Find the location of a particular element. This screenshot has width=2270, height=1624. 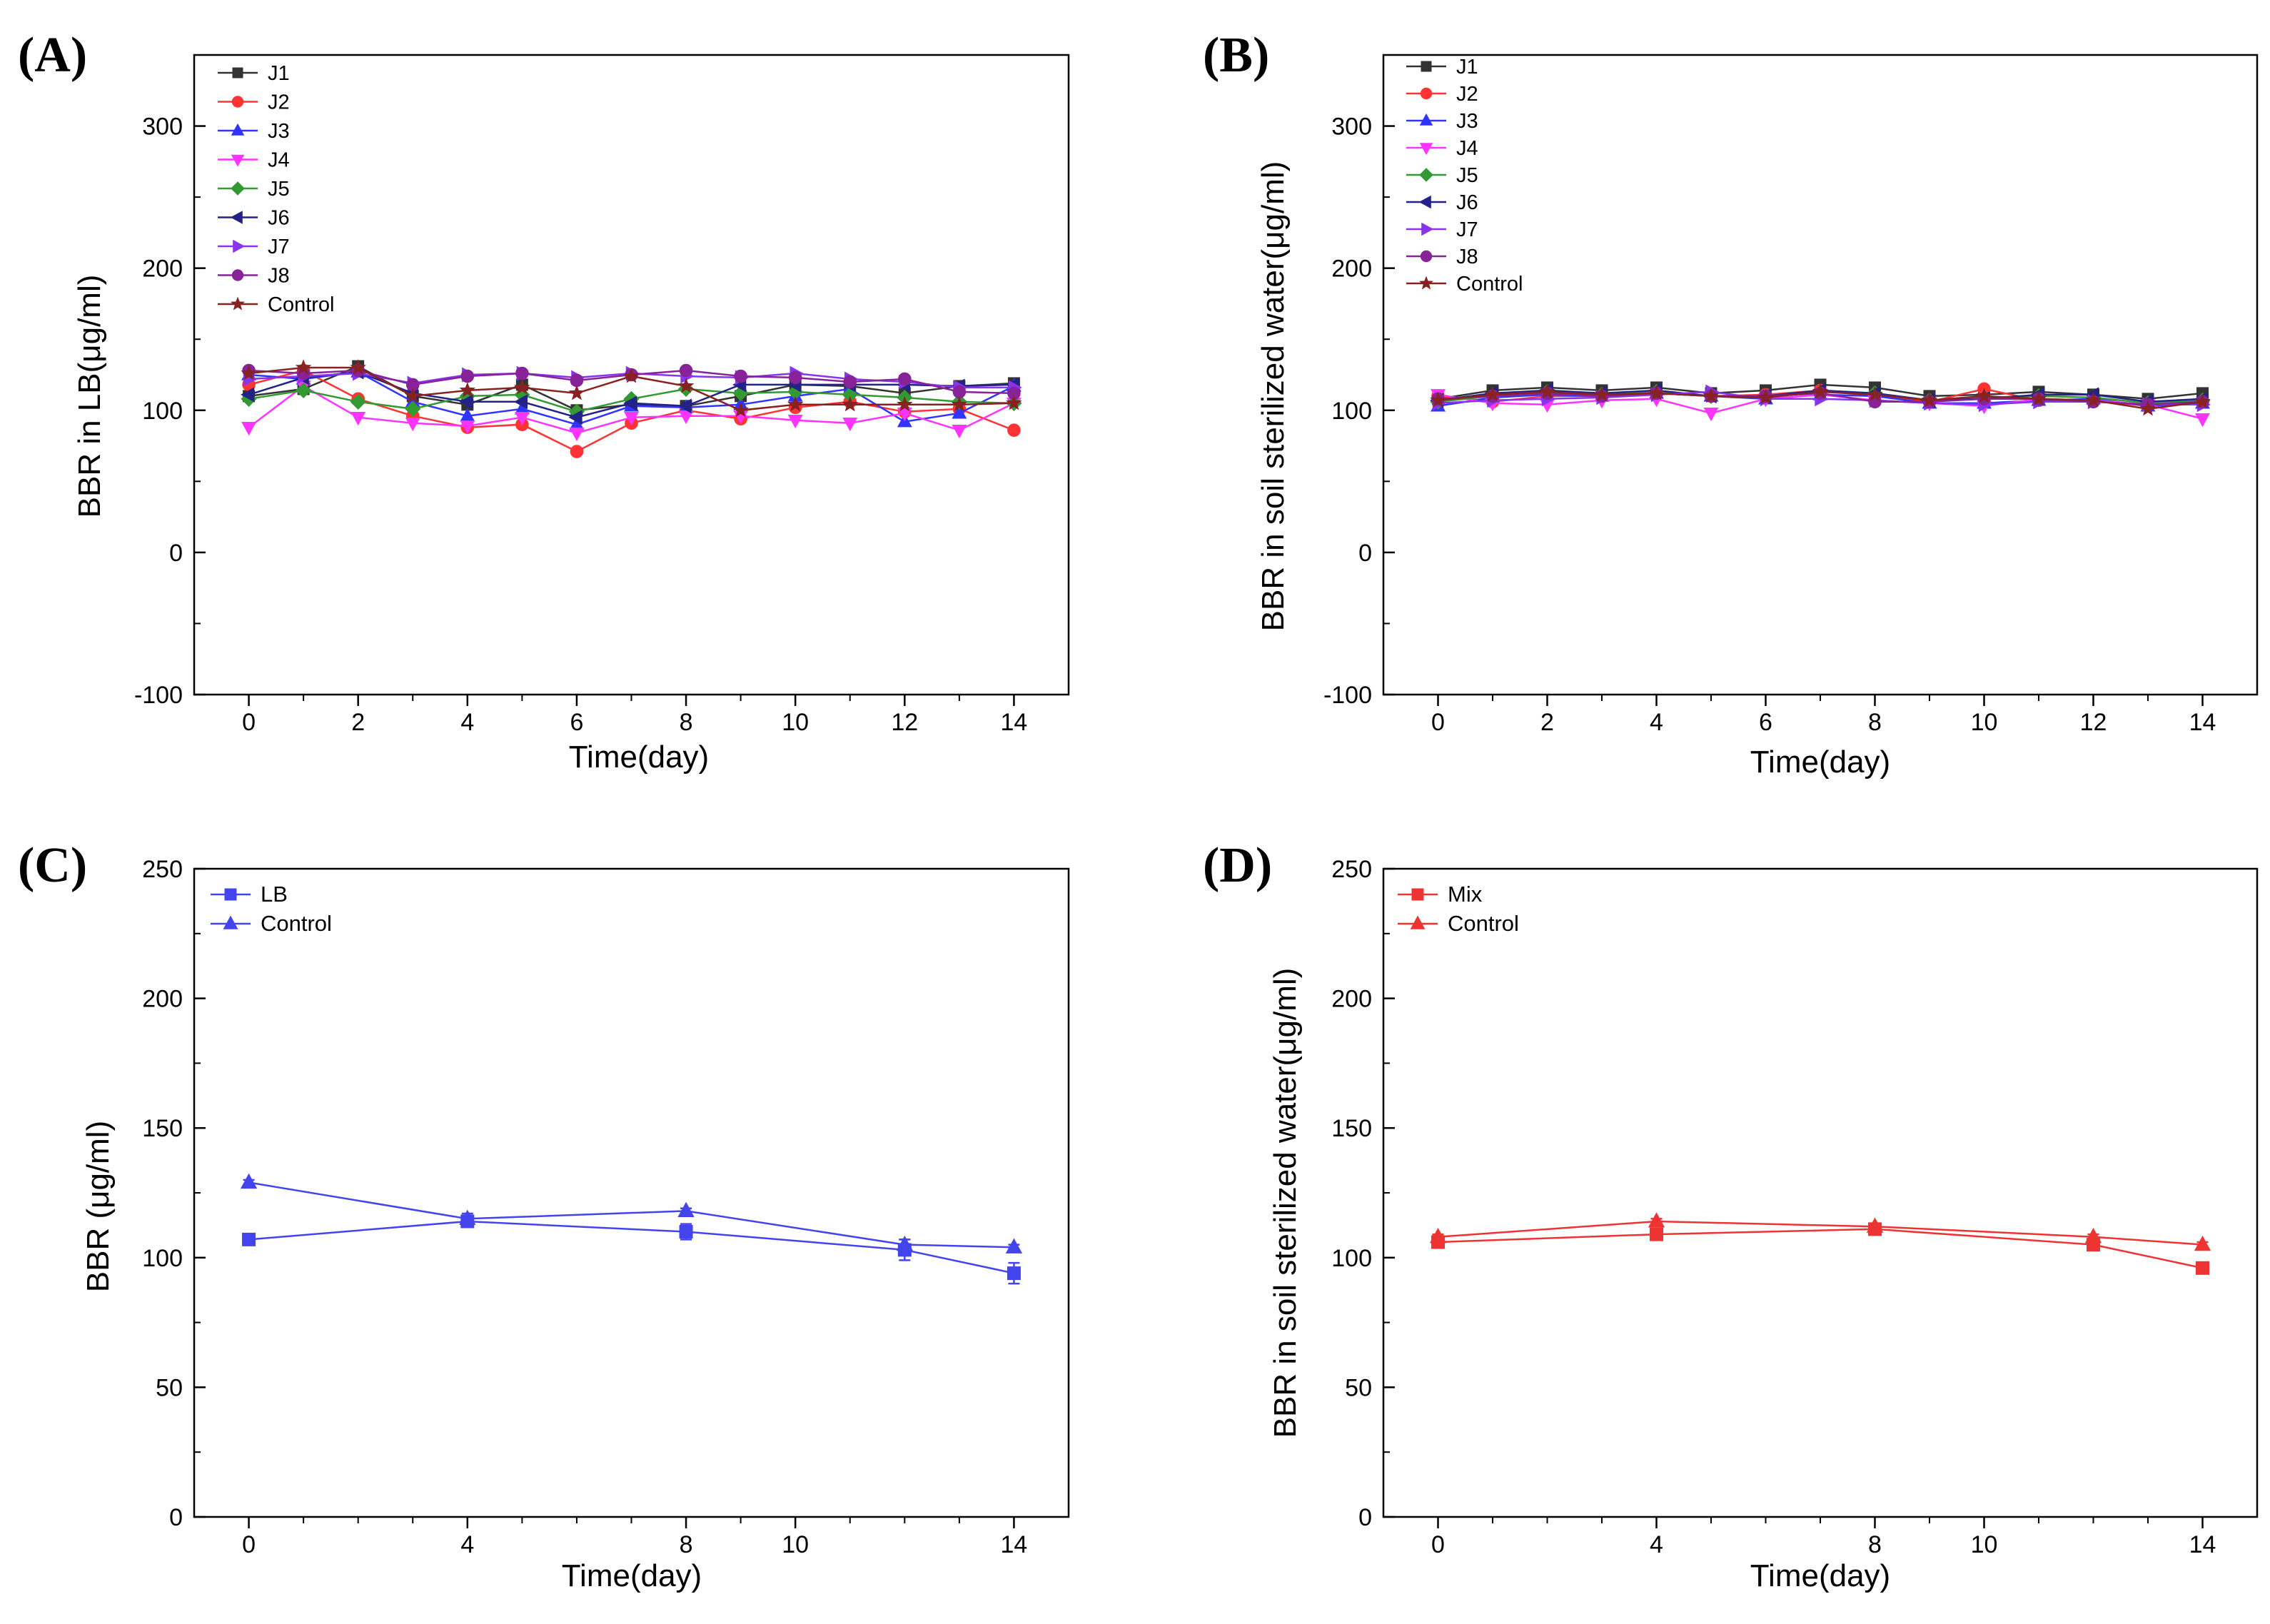

panel-d-point-mix is located at coordinates (1656, 1234).